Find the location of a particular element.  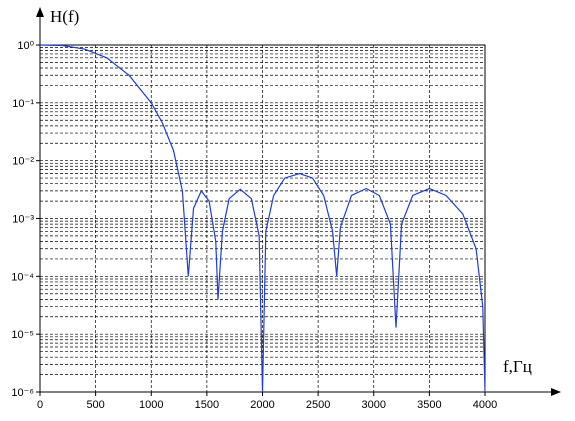

x-tick-label: 3500 is located at coordinates (429, 405).